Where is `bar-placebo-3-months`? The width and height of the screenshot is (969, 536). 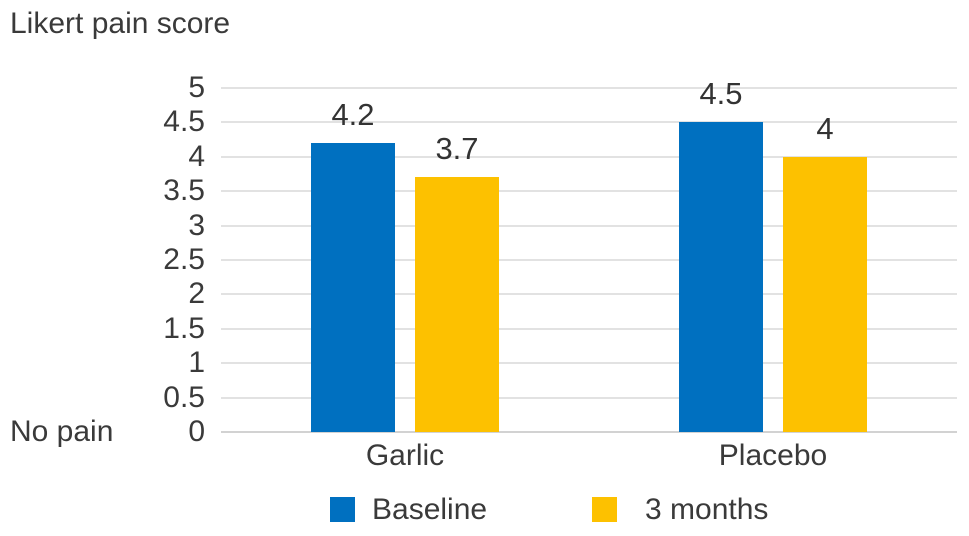
bar-placebo-3-months is located at coordinates (825, 294).